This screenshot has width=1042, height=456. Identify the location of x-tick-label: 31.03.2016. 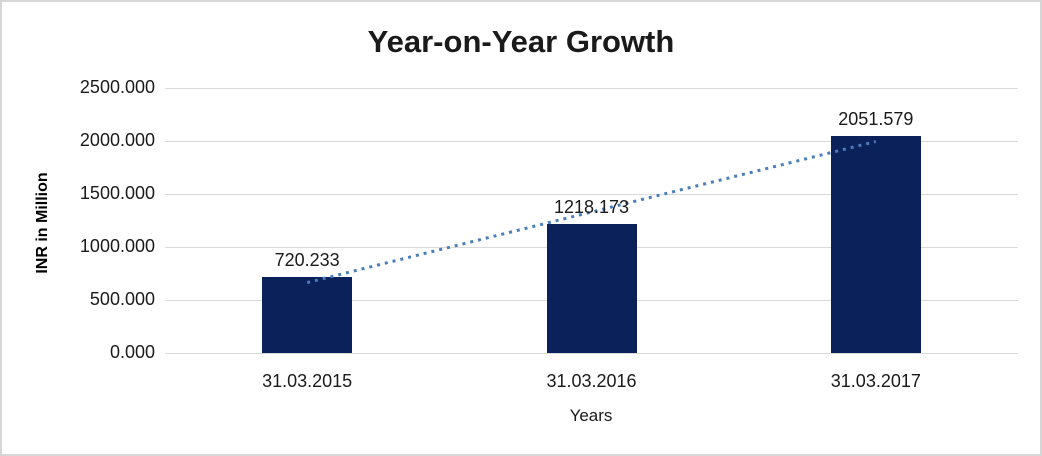
(591, 381).